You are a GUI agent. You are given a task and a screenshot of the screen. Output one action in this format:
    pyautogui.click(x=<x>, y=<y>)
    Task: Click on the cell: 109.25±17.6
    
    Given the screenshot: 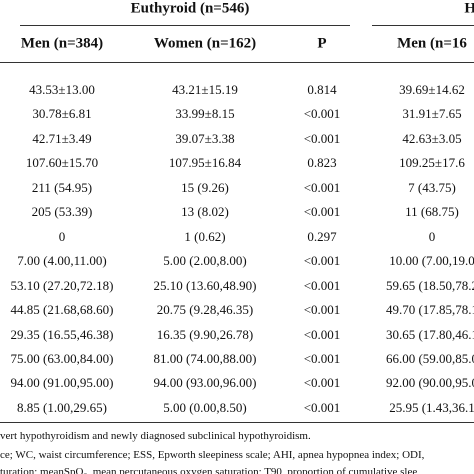 What is the action you would take?
    pyautogui.click(x=432, y=163)
    